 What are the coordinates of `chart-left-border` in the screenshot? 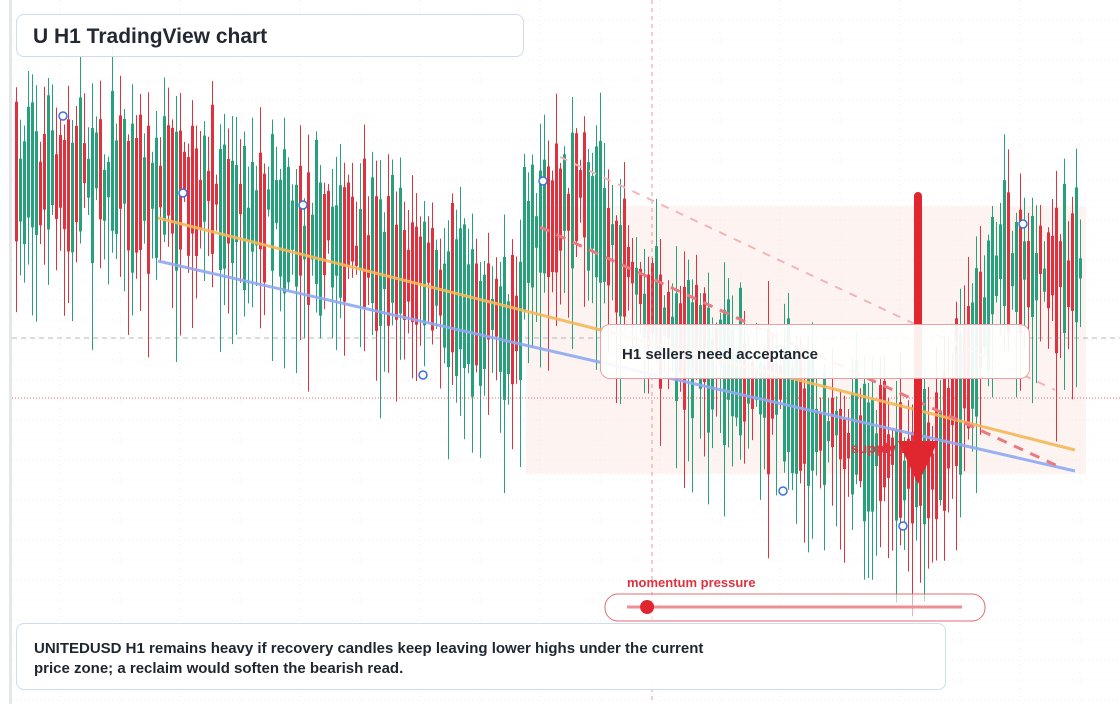 It's located at (10, 352).